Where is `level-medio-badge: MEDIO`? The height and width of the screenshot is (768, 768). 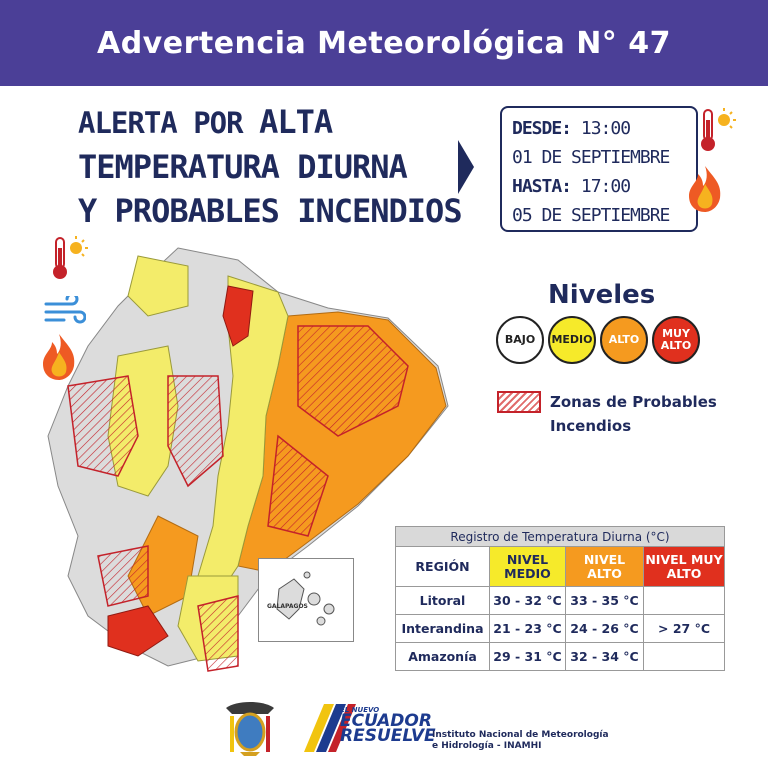
level-medio-badge: MEDIO is located at coordinates (572, 340).